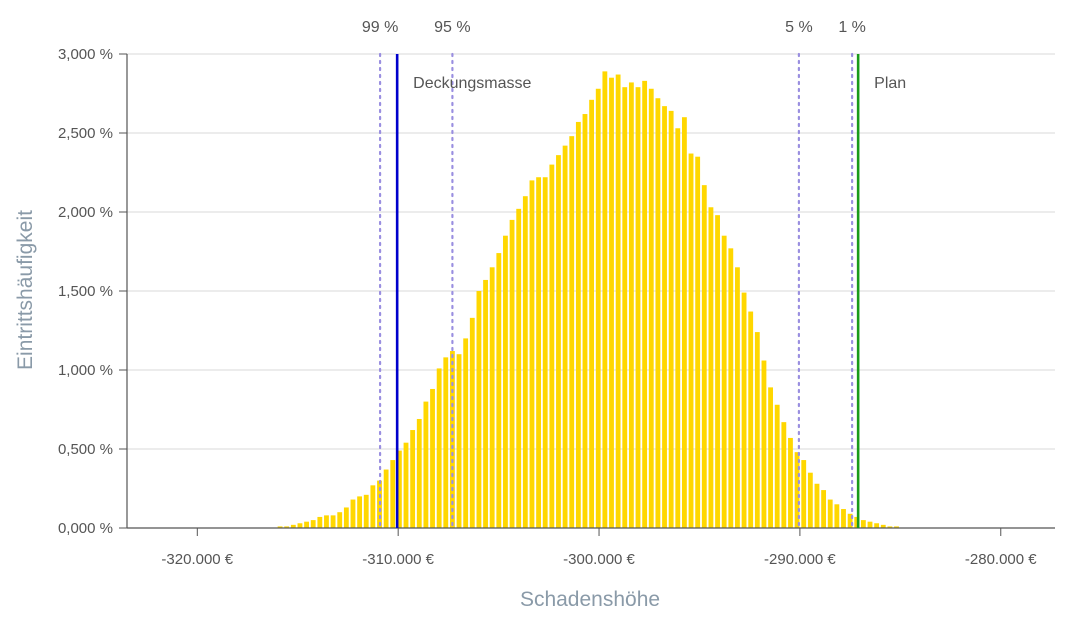 The width and height of the screenshot is (1078, 621). I want to click on y-tick-label: 0,000 %, so click(85, 528).